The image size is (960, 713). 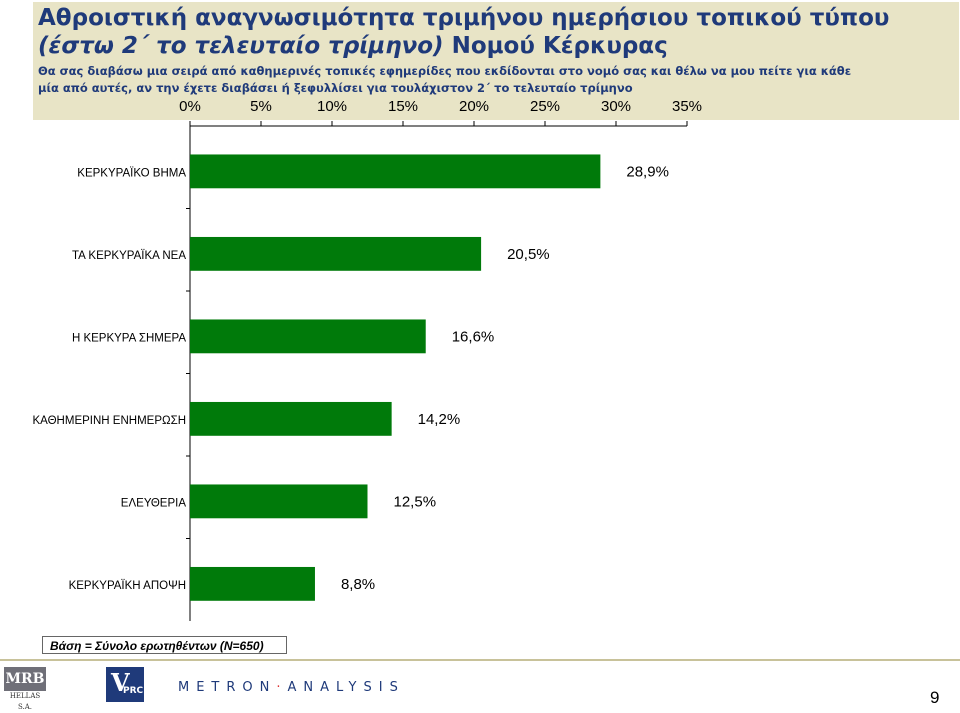 I want to click on category-label: Η ΚΕΡΚΥΡΑ ΣΗΜΕΡΑ, so click(x=129, y=338).